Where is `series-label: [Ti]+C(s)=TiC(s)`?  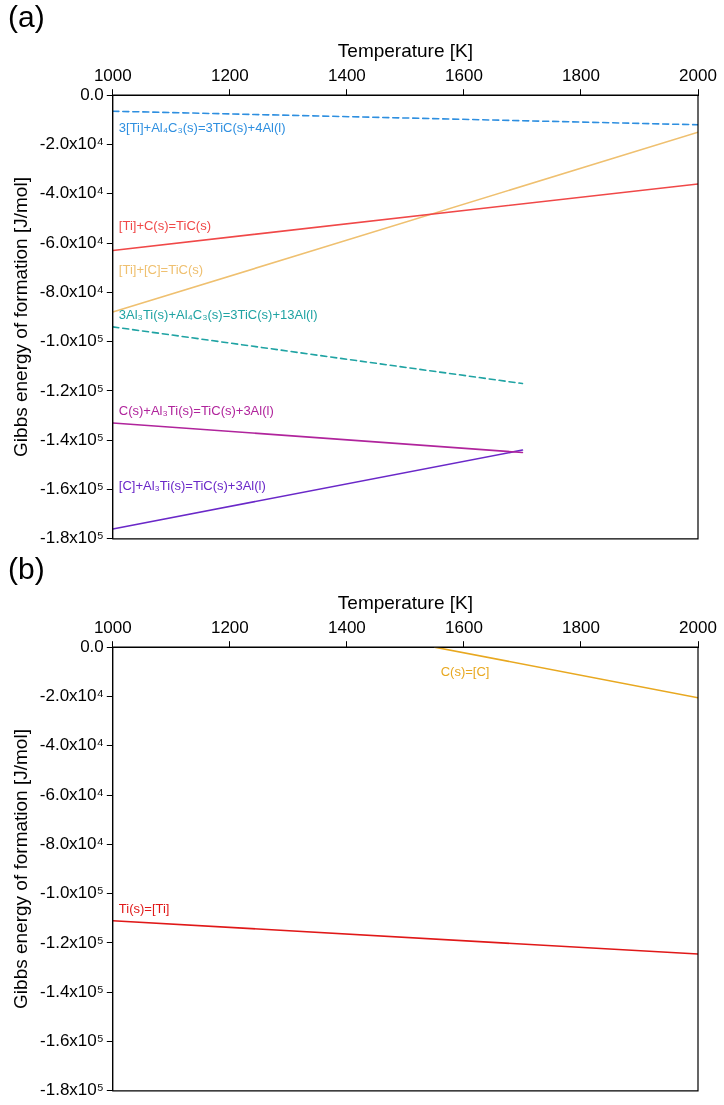 series-label: [Ti]+C(s)=TiC(s) is located at coordinates (165, 226).